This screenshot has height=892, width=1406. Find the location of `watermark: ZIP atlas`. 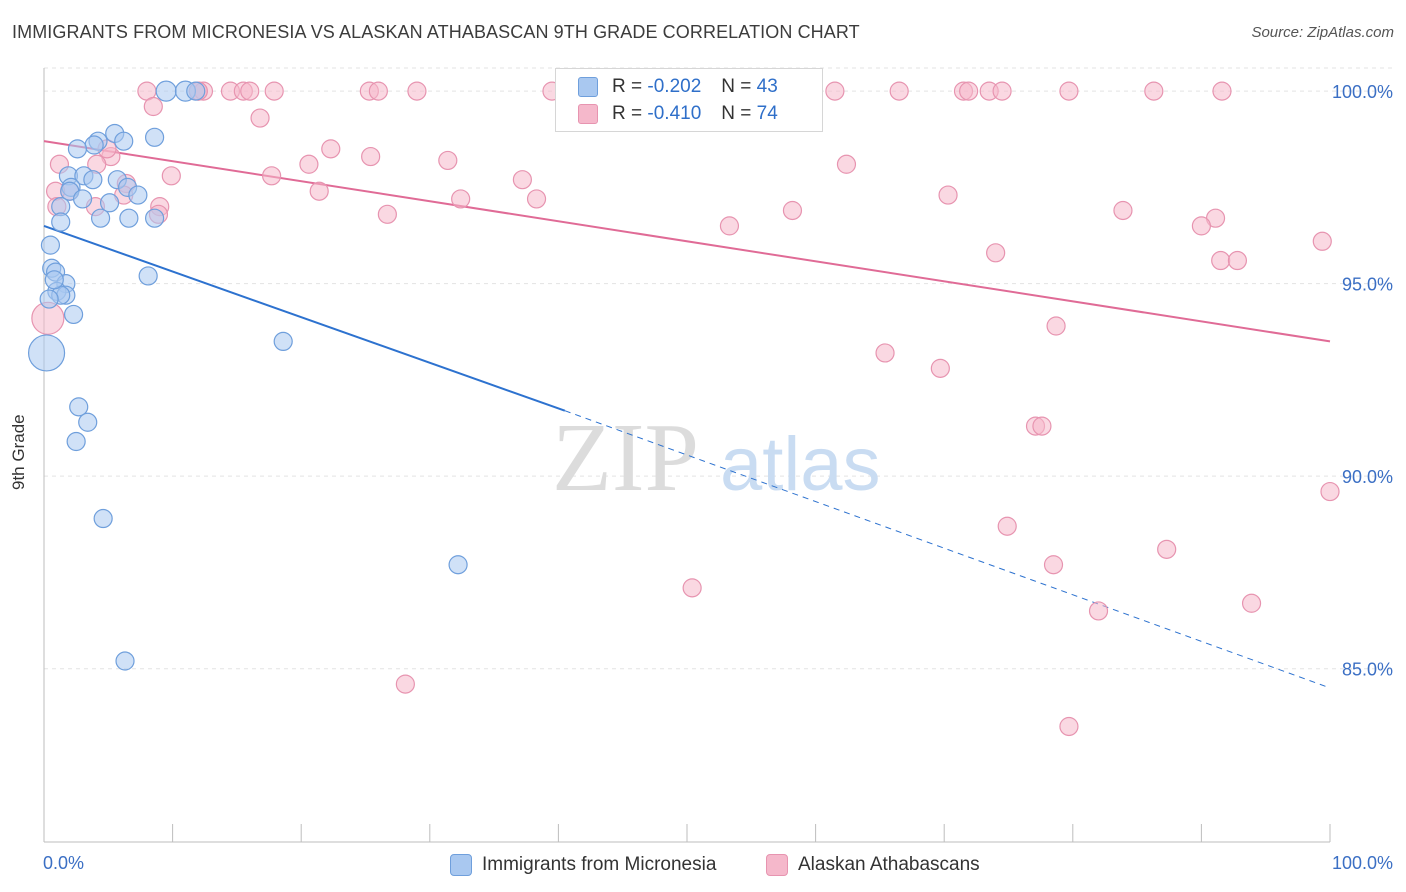

watermark: ZIP atlas is located at coordinates (716, 458).